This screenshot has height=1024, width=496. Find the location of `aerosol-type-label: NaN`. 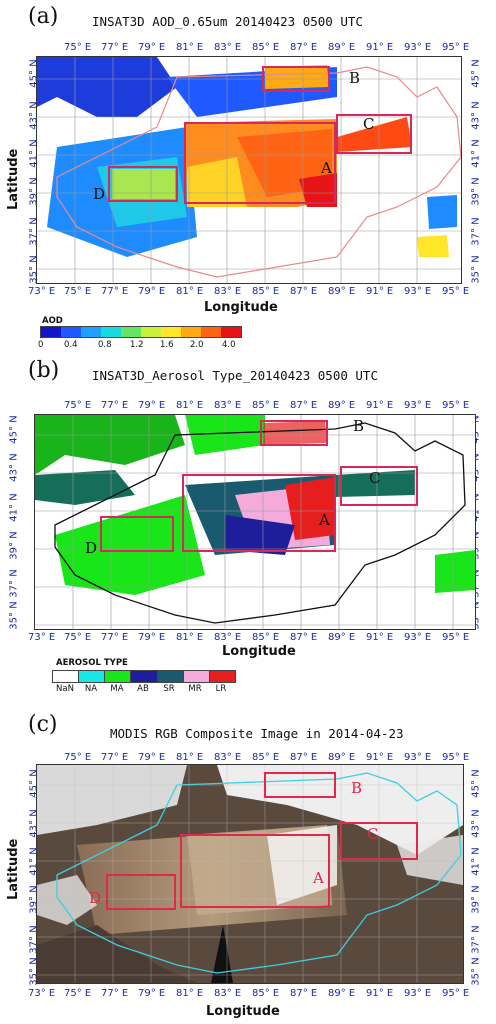

aerosol-type-label: NaN is located at coordinates (65, 689).